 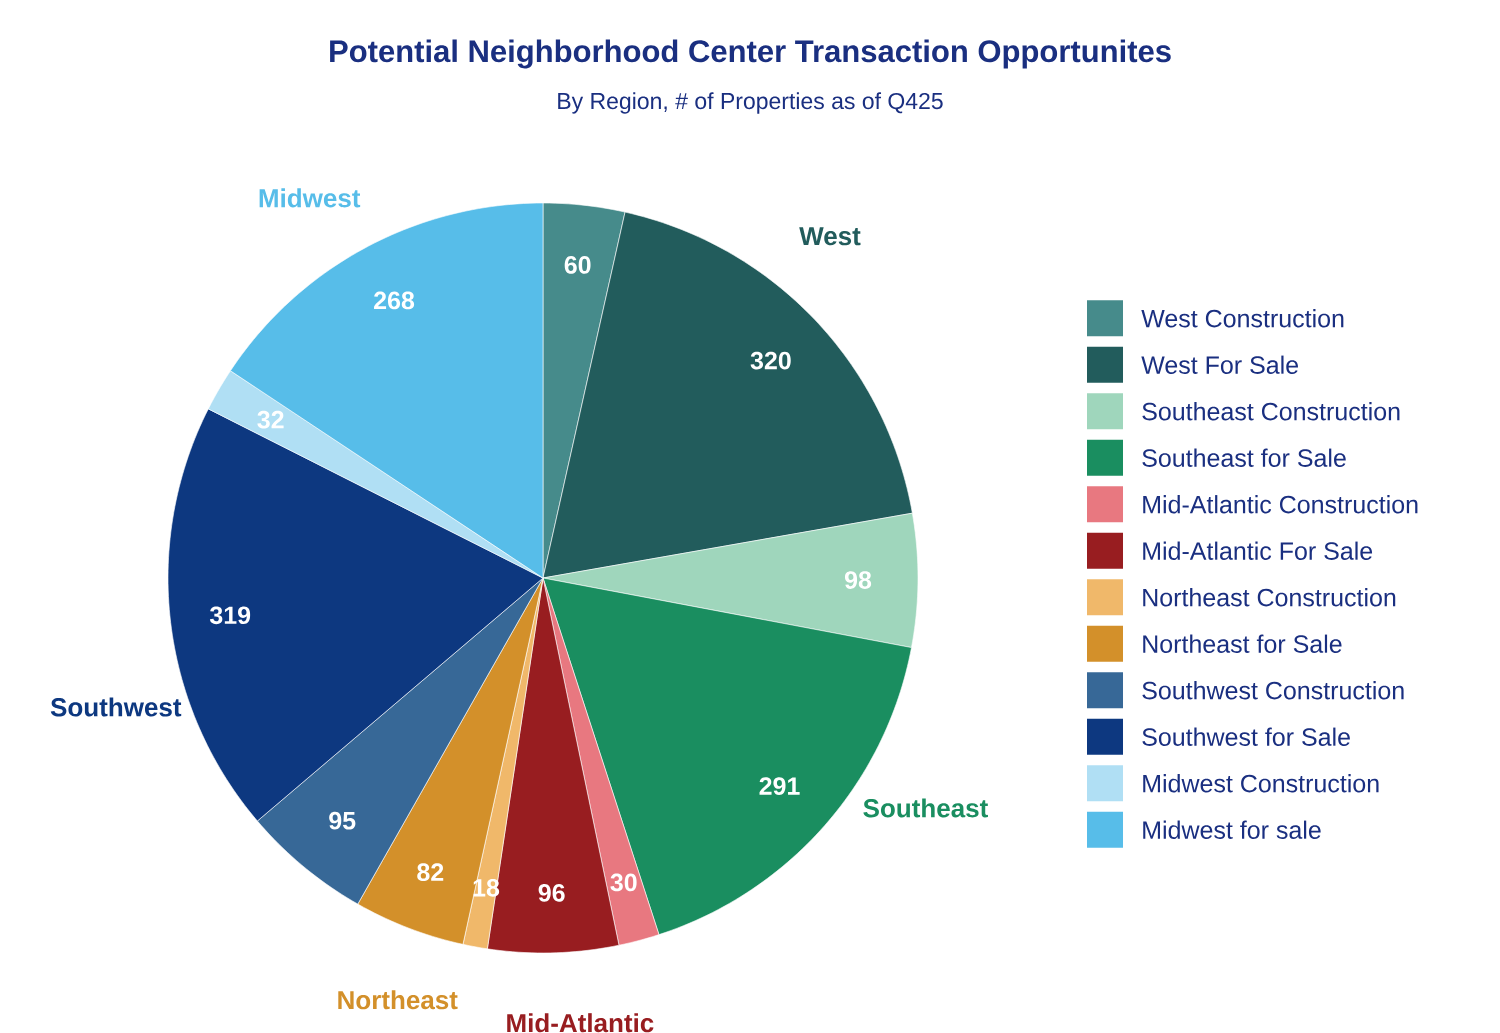 What do you see at coordinates (750, 54) in the screenshot?
I see `chart-title: Potential Neighborhood Center Transaction Opportunites` at bounding box center [750, 54].